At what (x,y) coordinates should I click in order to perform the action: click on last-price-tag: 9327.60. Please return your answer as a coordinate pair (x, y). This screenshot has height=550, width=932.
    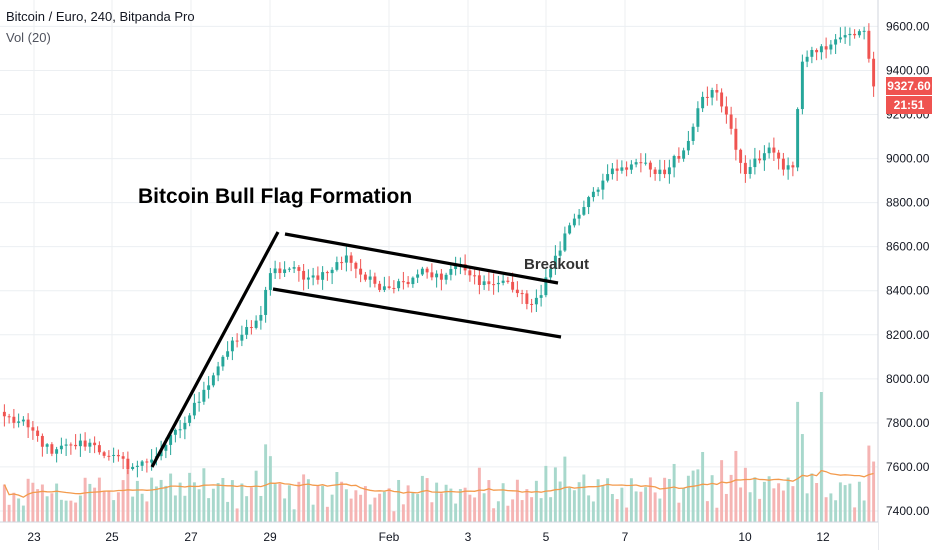
    Looking at the image, I should click on (909, 86).